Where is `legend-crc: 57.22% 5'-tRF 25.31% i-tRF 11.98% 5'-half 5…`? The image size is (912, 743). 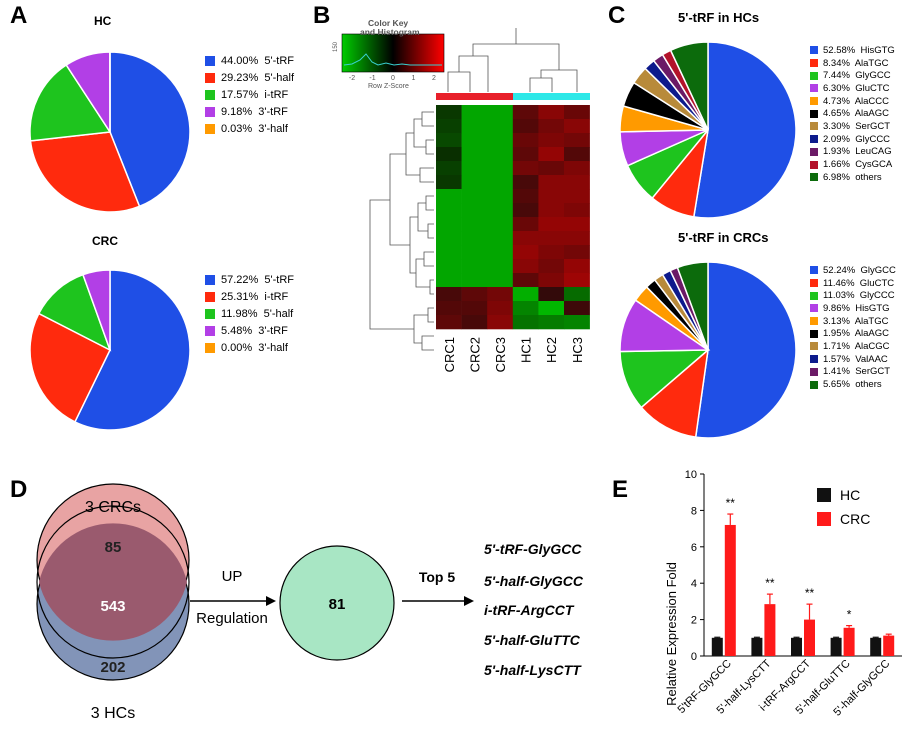
legend-crc: 57.22% 5'-tRF 25.31% i-tRF 11.98% 5'-half 5… is located at coordinates (249, 313).